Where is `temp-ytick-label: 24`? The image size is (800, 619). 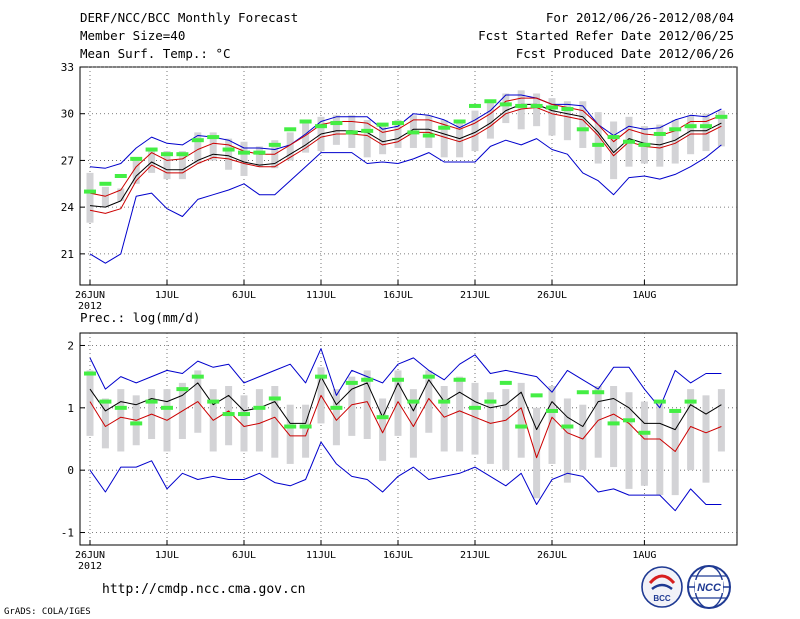 temp-ytick-label: 24 is located at coordinates (68, 207).